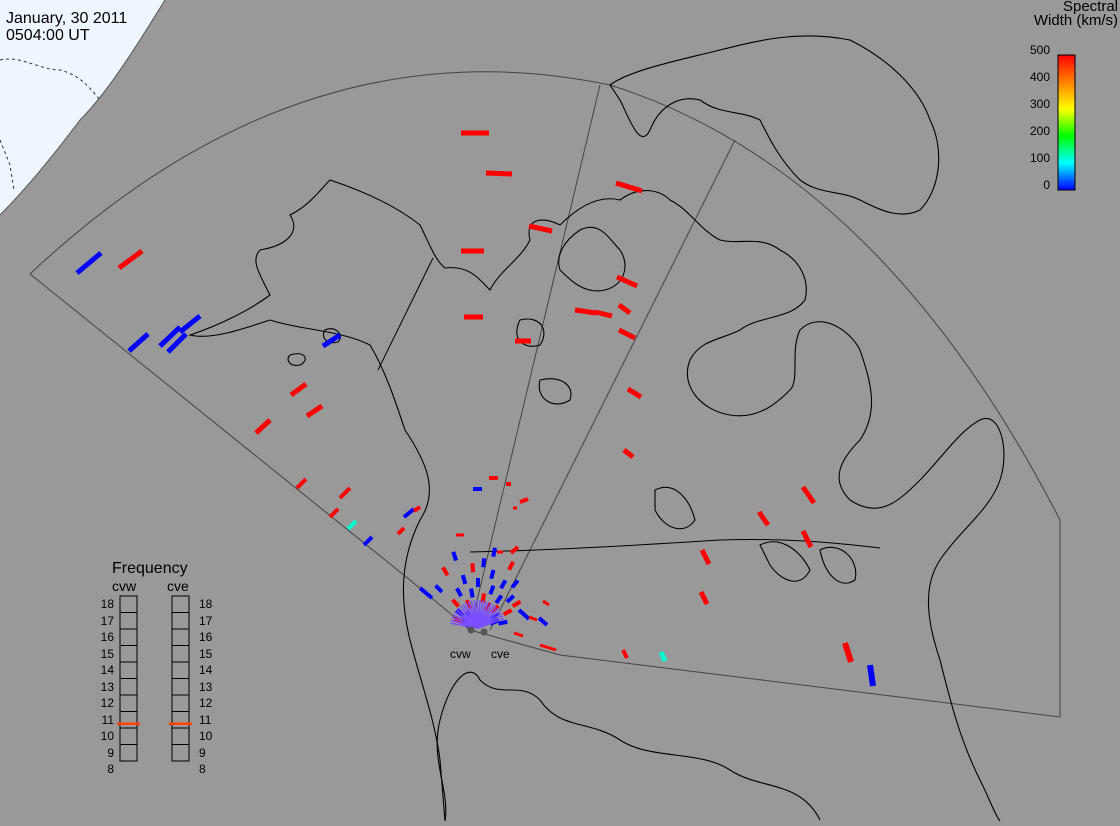 The height and width of the screenshot is (826, 1120). I want to click on frequency-boxes, so click(154, 678).